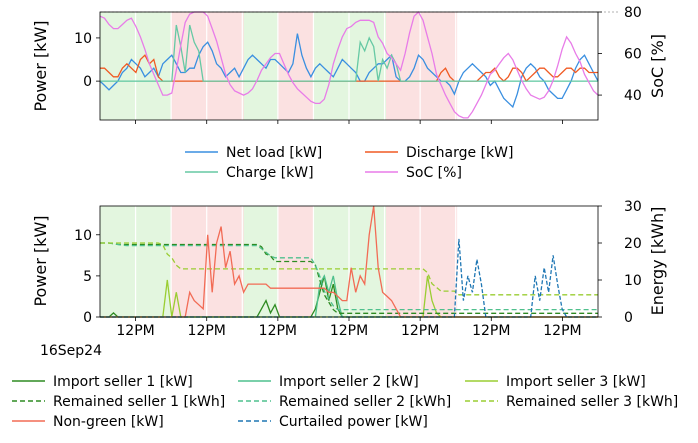  I want to click on legend-remained-seller-2-label: Remained seller 2 [kWh], so click(365, 402).